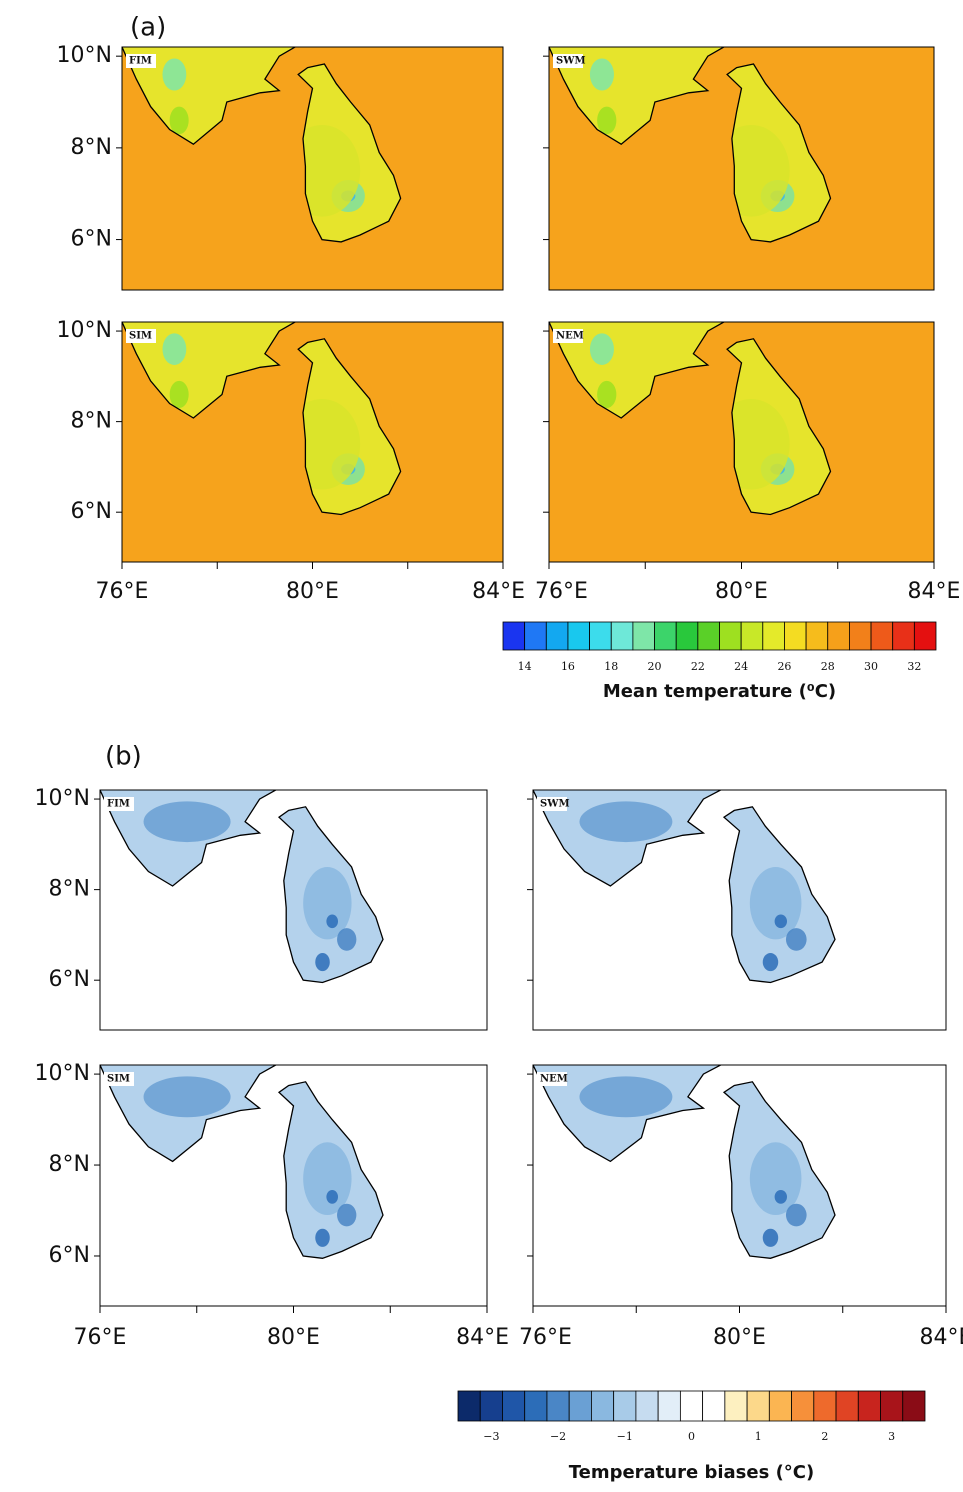 The height and width of the screenshot is (1492, 963). Describe the element at coordinates (891, 1436) in the screenshot. I see `colorbar-tick: 3` at that location.